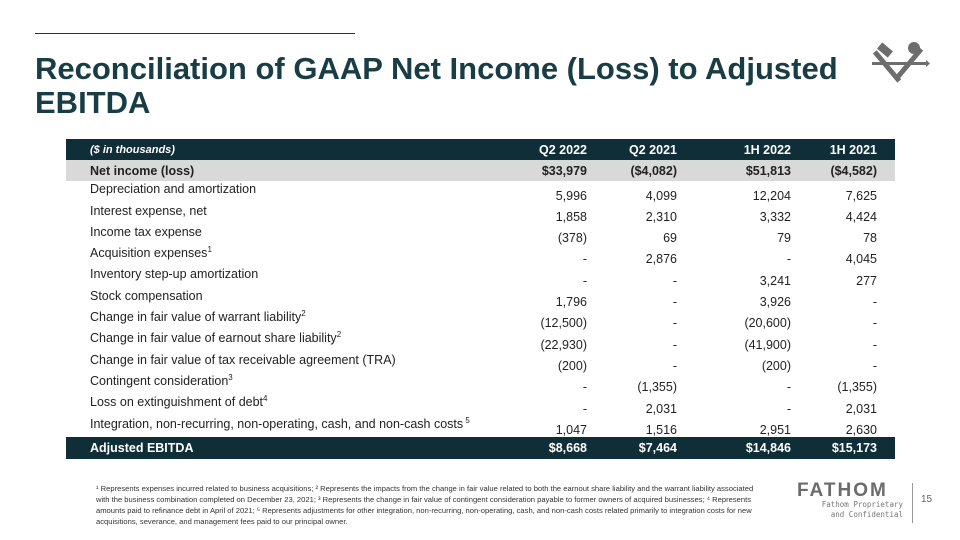  What do you see at coordinates (661, 429) in the screenshot?
I see `cell: 1,516` at bounding box center [661, 429].